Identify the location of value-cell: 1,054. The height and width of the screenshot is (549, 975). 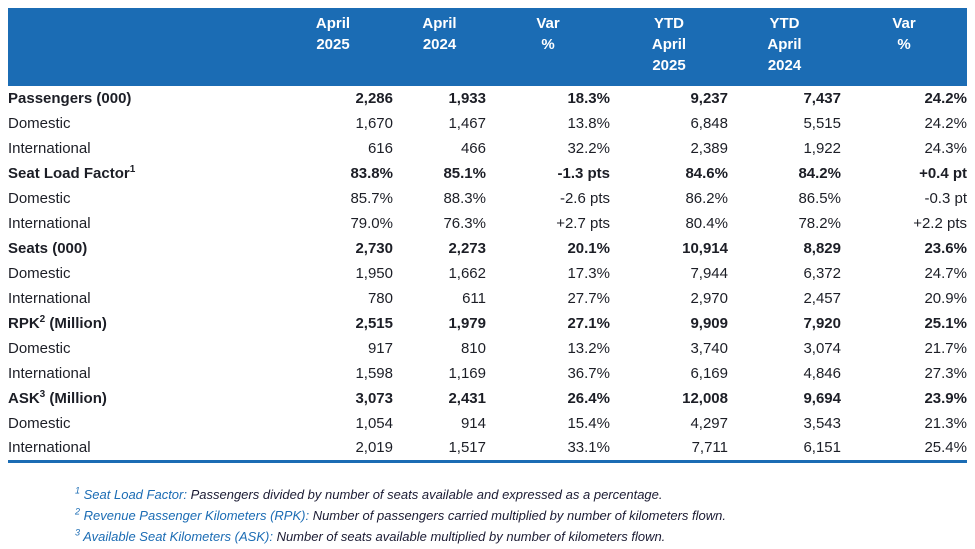
(333, 423).